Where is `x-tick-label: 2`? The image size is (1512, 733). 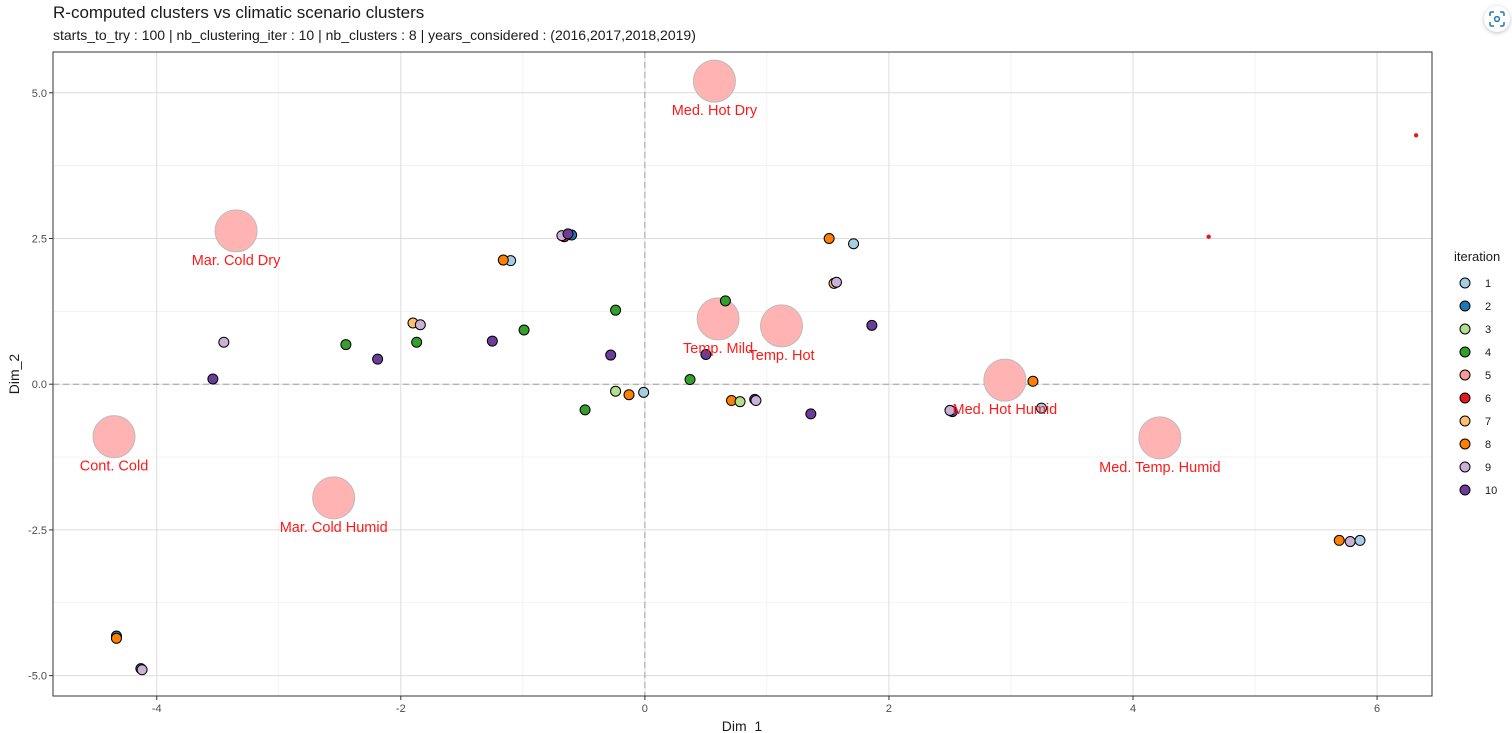
x-tick-label: 2 is located at coordinates (889, 709).